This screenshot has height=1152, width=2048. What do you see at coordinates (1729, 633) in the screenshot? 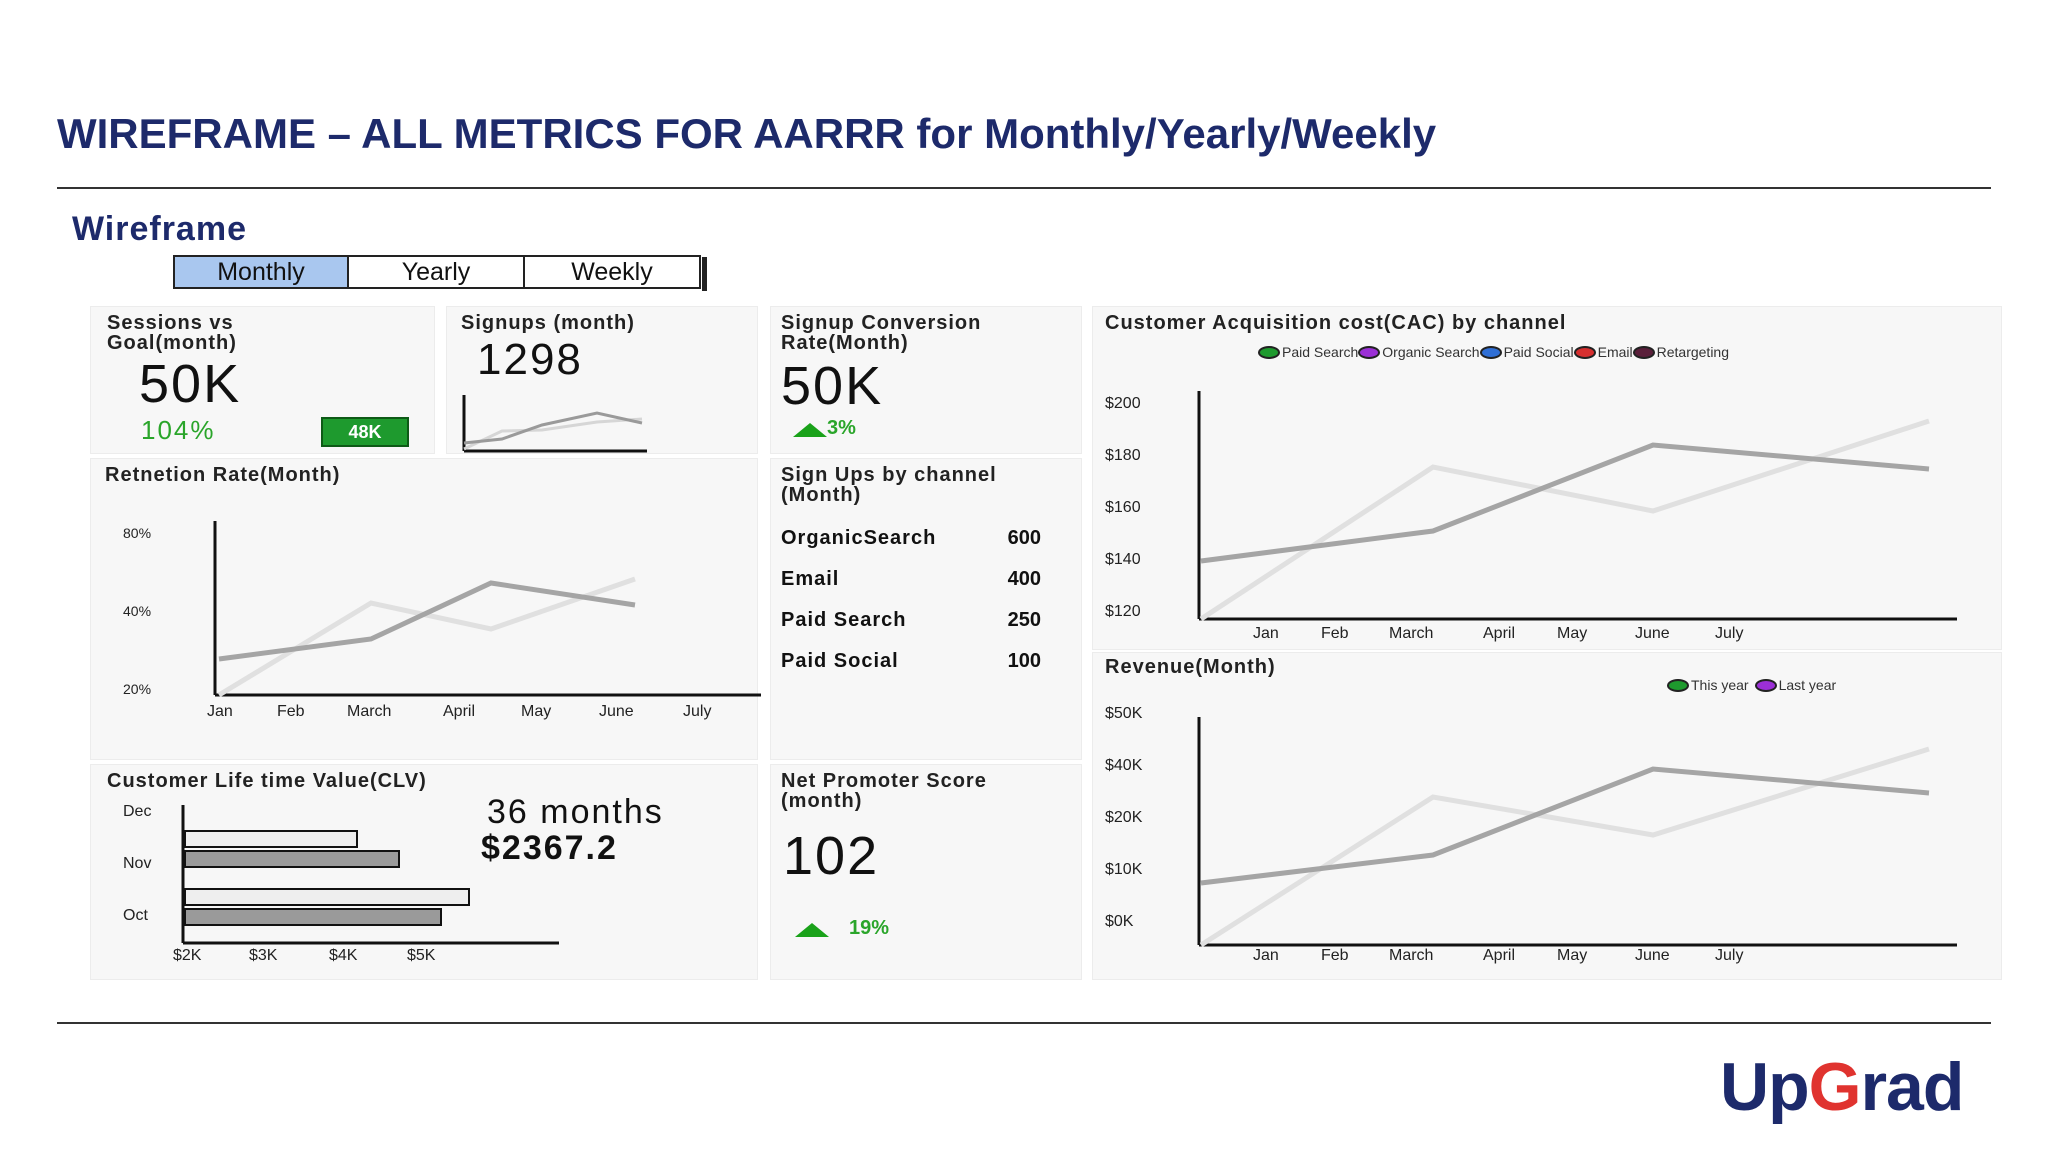
I see `cac-xtick: July` at bounding box center [1729, 633].